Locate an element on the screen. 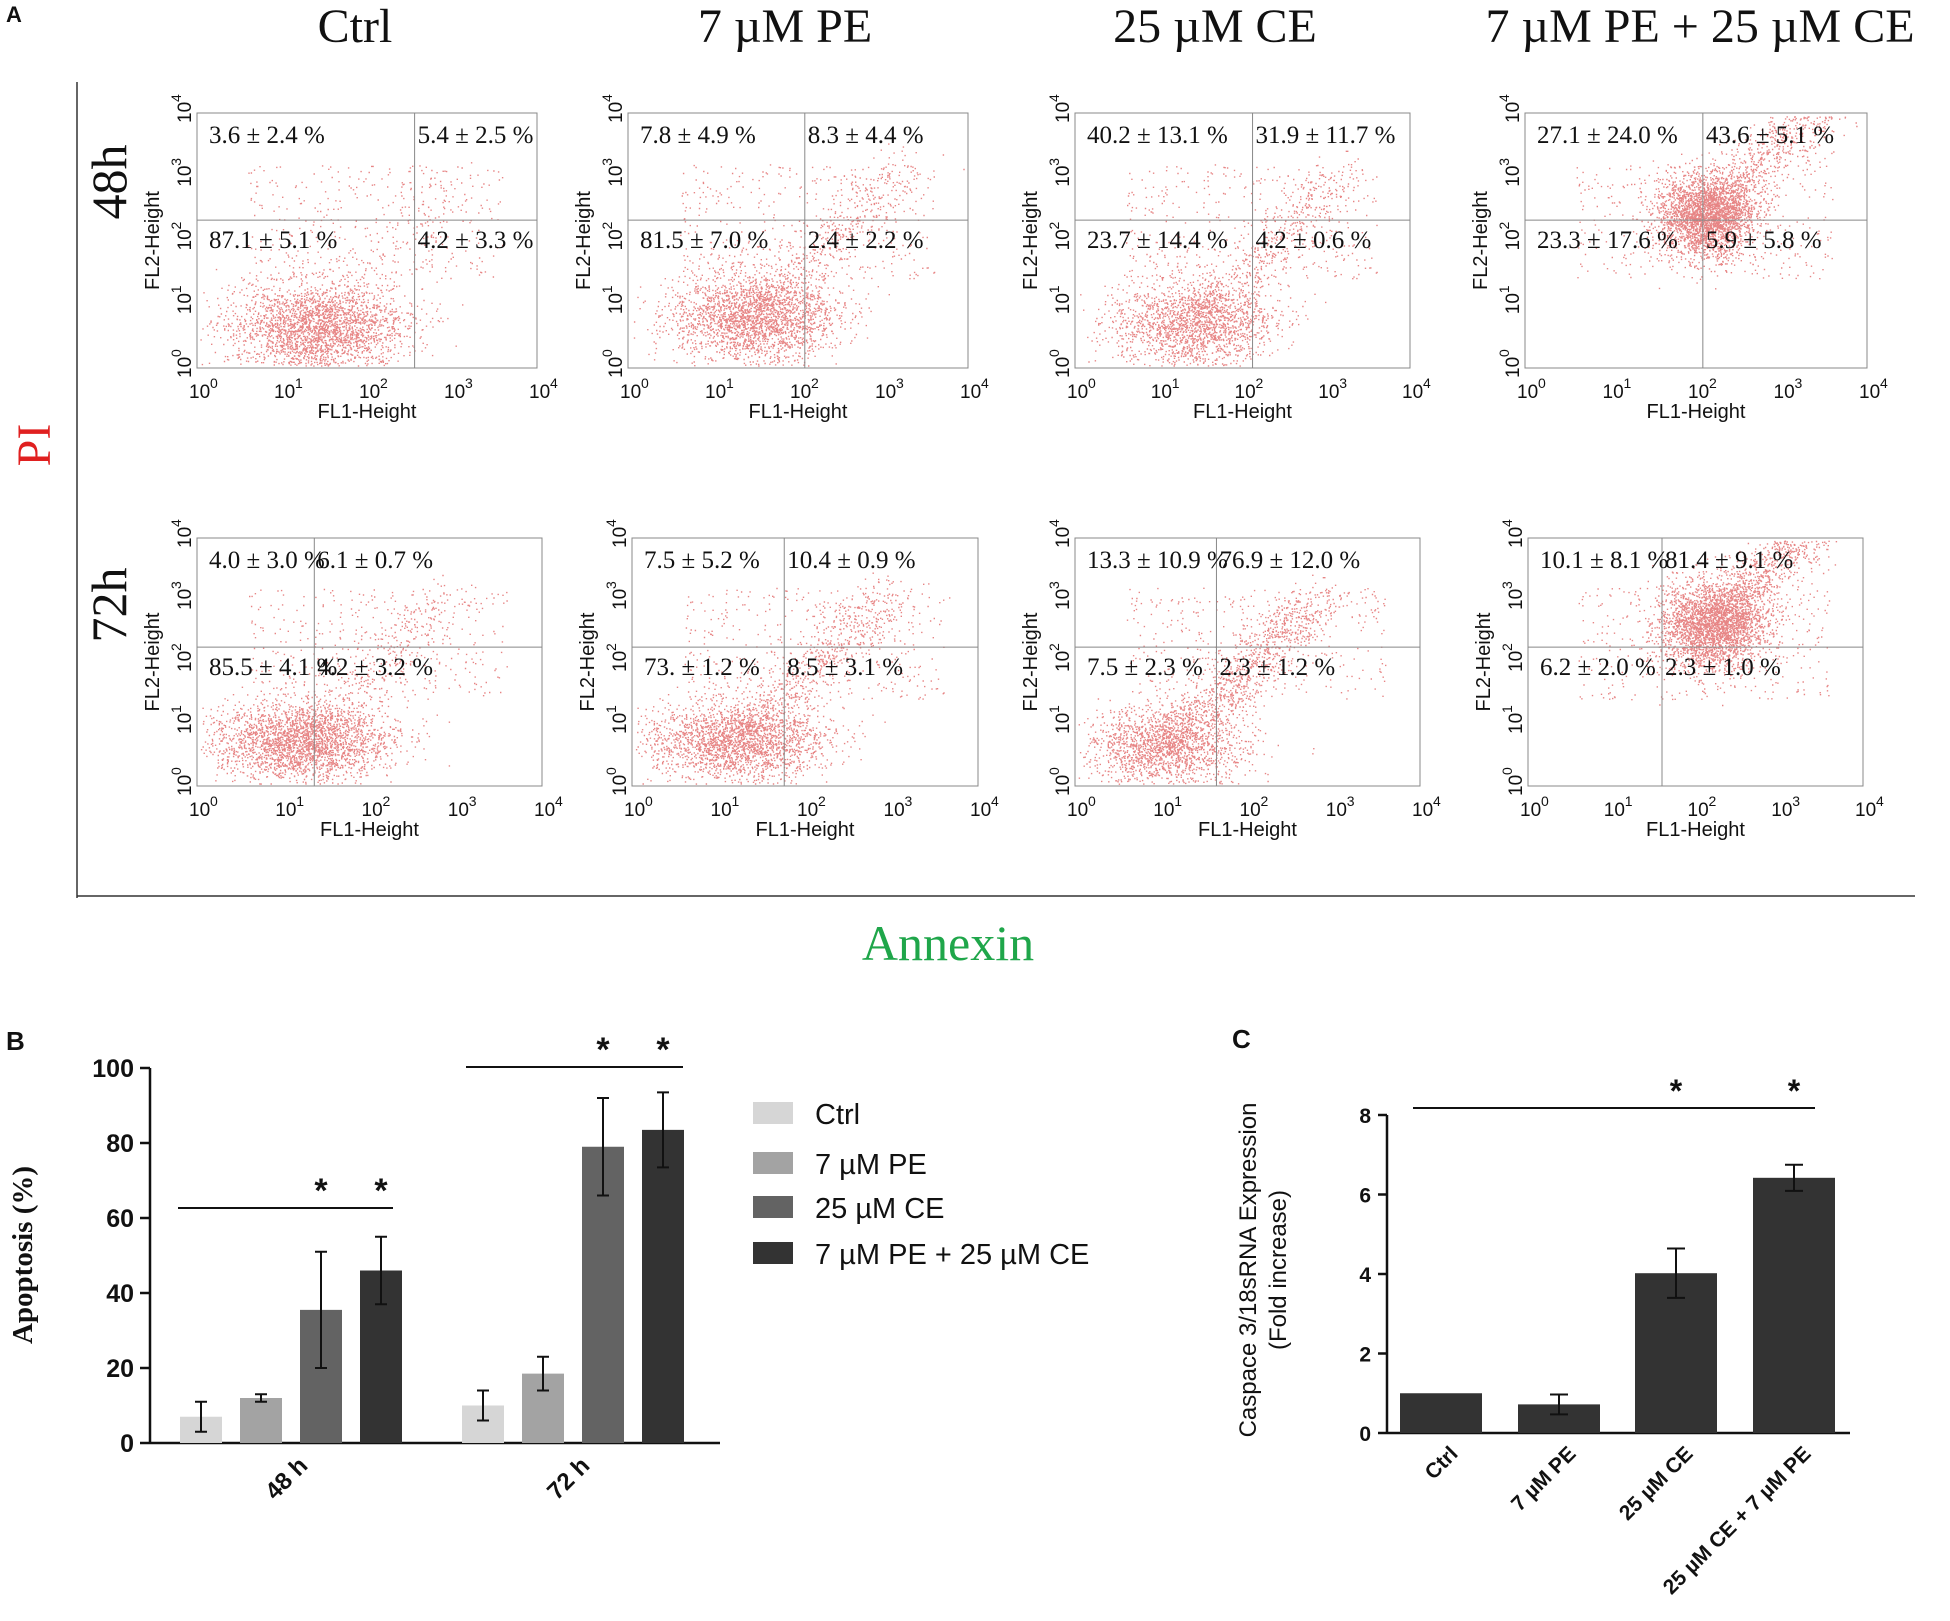 Image resolution: width=1950 pixels, height=1621 pixels. y-tick-label: 10⁰ is located at coordinates (617, 781).